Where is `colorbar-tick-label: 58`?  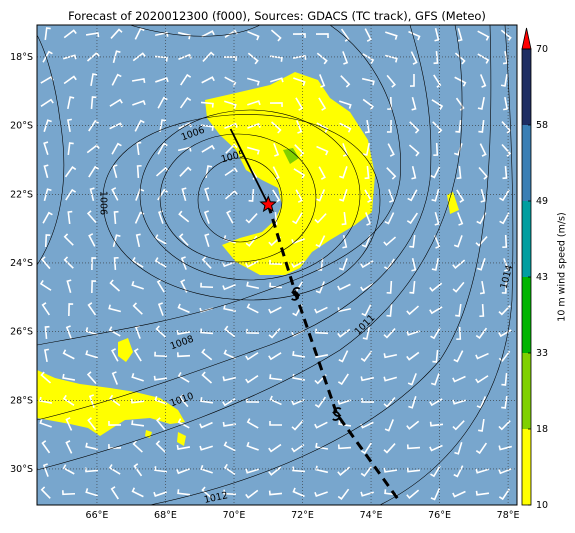 colorbar-tick-label: 58 is located at coordinates (542, 125).